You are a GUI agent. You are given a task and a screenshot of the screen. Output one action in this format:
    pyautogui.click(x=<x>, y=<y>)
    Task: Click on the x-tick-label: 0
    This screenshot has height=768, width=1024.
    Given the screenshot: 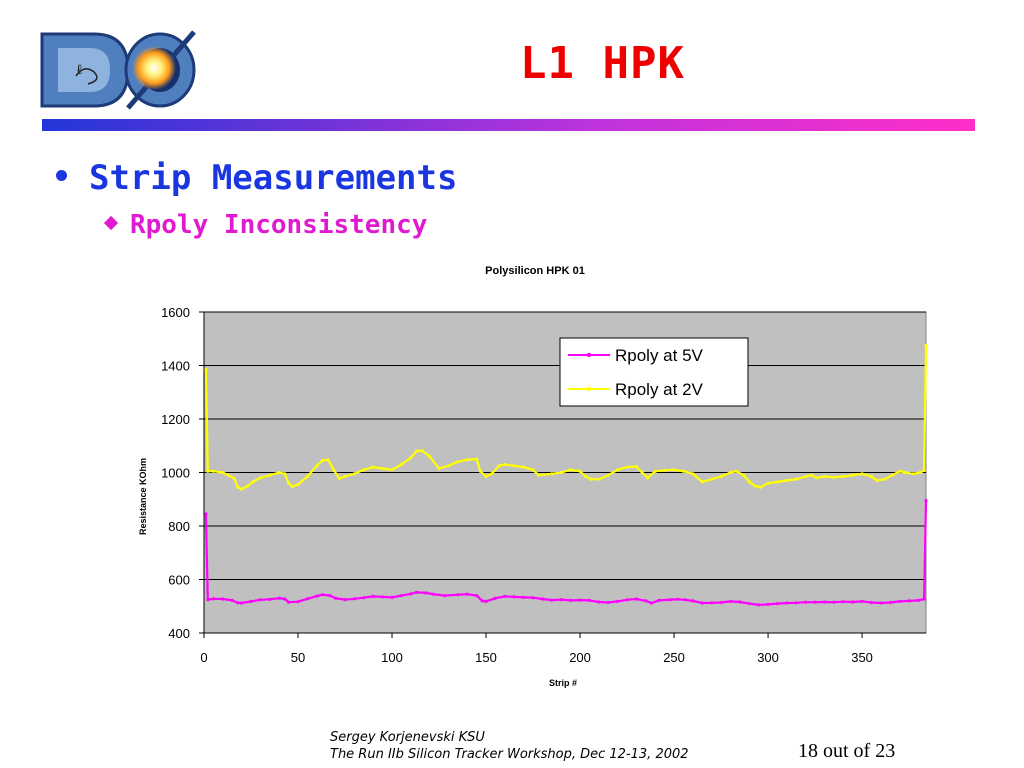 What is the action you would take?
    pyautogui.click(x=203, y=657)
    